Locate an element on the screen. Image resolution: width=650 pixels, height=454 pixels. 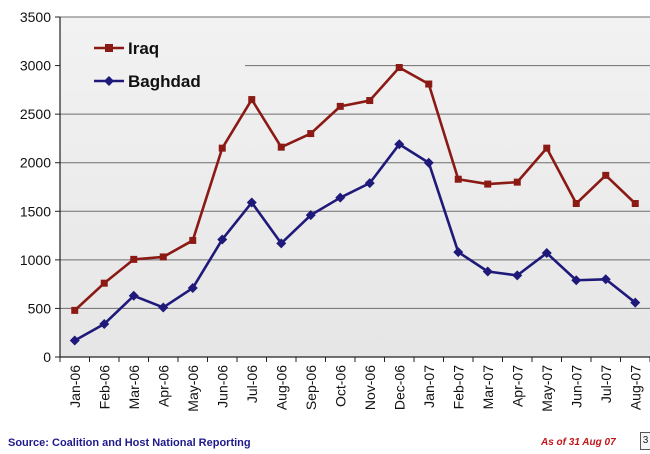
x-tick-label: Oct-06 is located at coordinates (340, 386).